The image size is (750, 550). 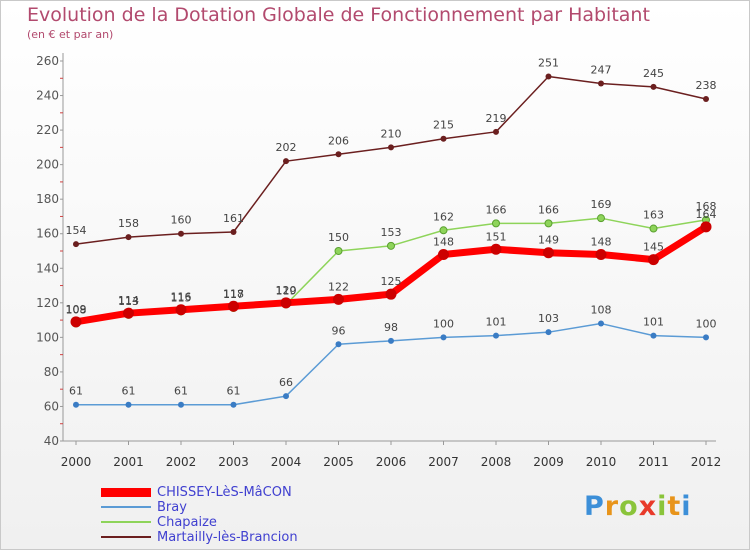 What do you see at coordinates (548, 462) in the screenshot?
I see `x-tick-label: 2009` at bounding box center [548, 462].